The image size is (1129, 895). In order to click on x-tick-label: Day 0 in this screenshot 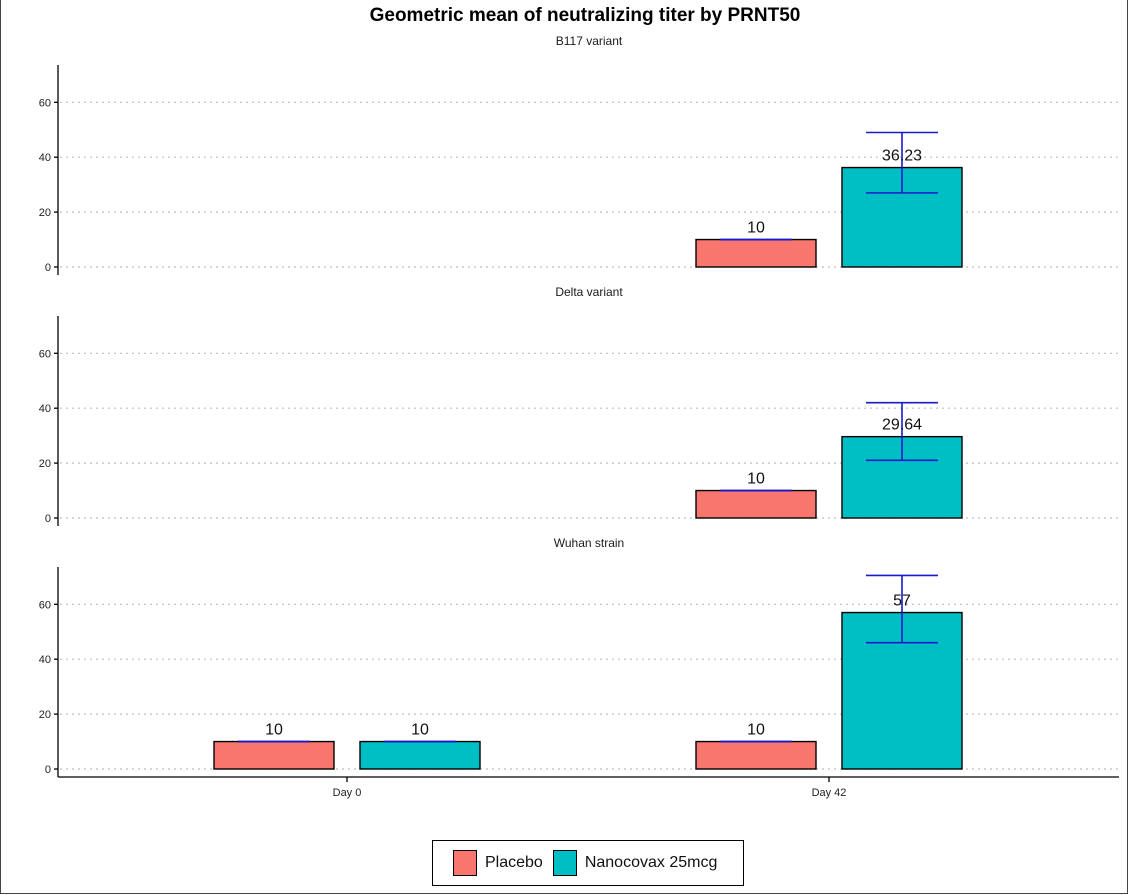, I will do `click(347, 793)`.